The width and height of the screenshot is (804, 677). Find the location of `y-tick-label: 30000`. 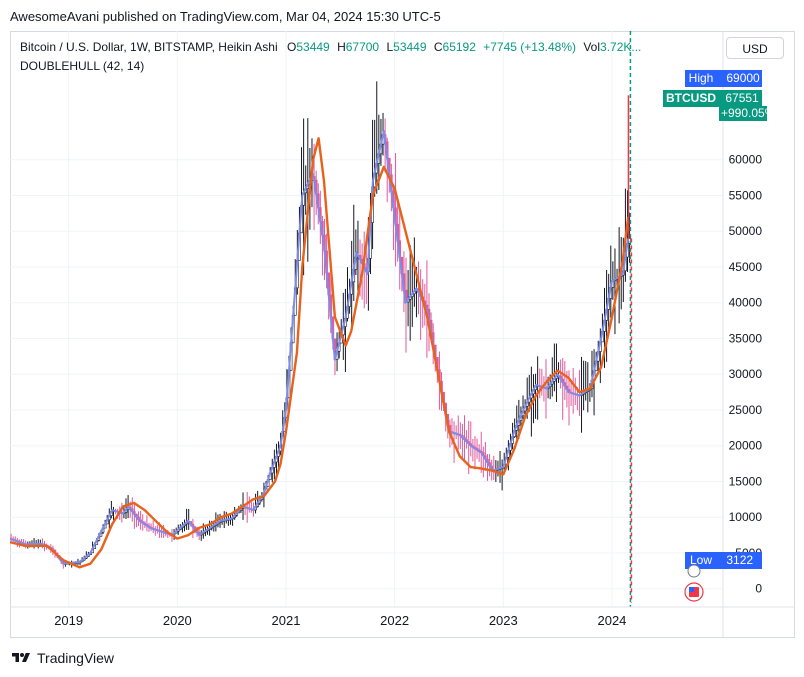

y-tick-label: 30000 is located at coordinates (746, 374).